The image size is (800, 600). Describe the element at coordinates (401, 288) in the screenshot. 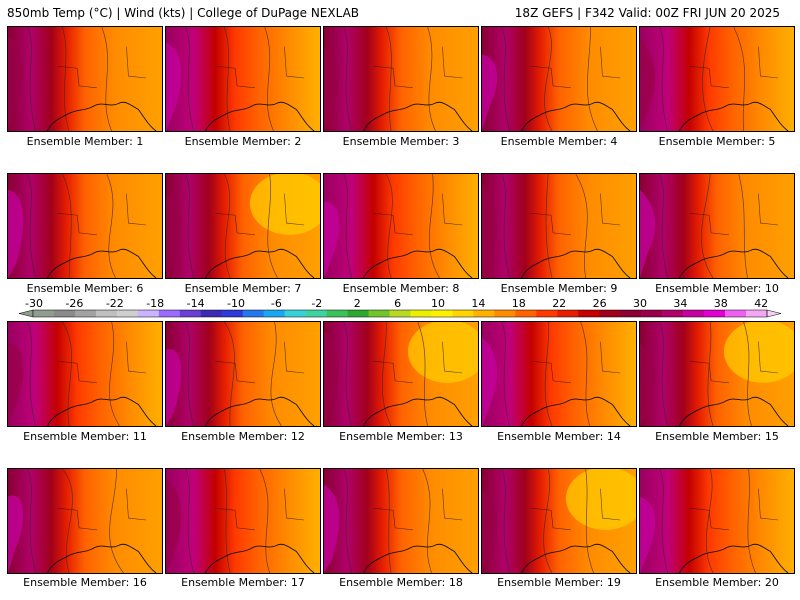

I see `ensemble-member-label: Ensemble Member: 8` at that location.